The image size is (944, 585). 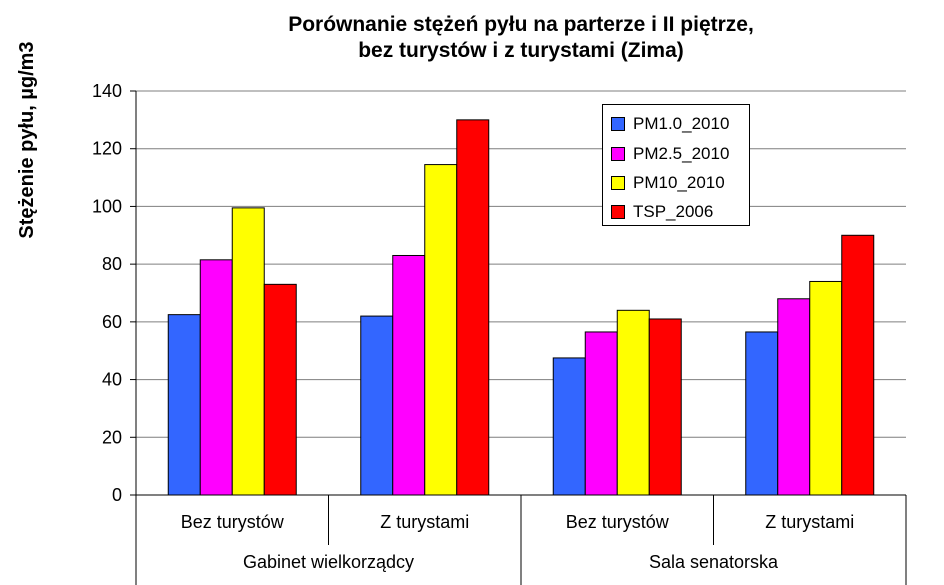 What do you see at coordinates (107, 149) in the screenshot?
I see `y-tick-label: 120` at bounding box center [107, 149].